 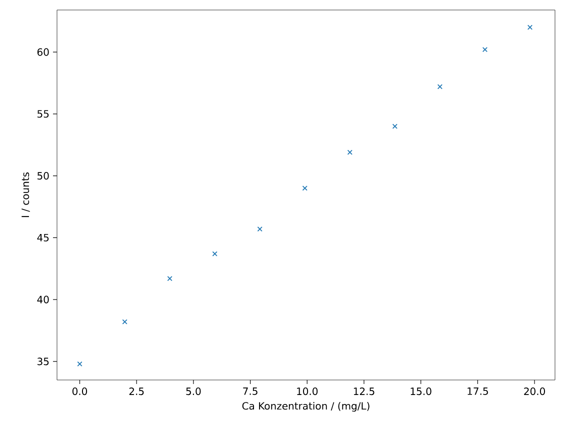 I want to click on y-tick-label: 60, so click(x=43, y=52).